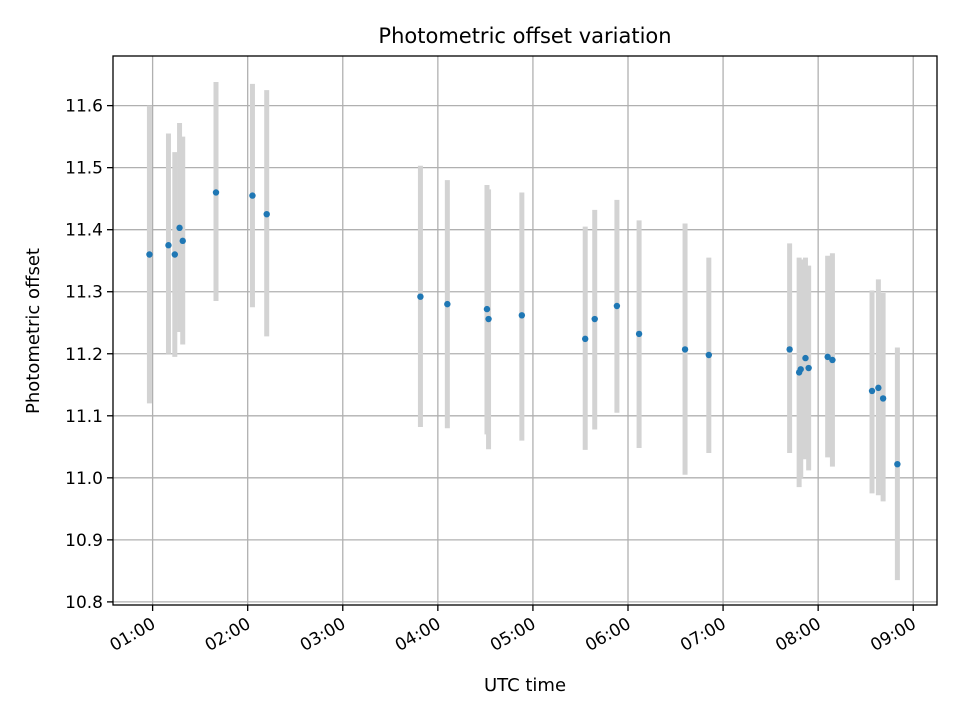 Image resolution: width=960 pixels, height=720 pixels. Describe the element at coordinates (525, 685) in the screenshot. I see `x-axis-label: UTC time` at that location.